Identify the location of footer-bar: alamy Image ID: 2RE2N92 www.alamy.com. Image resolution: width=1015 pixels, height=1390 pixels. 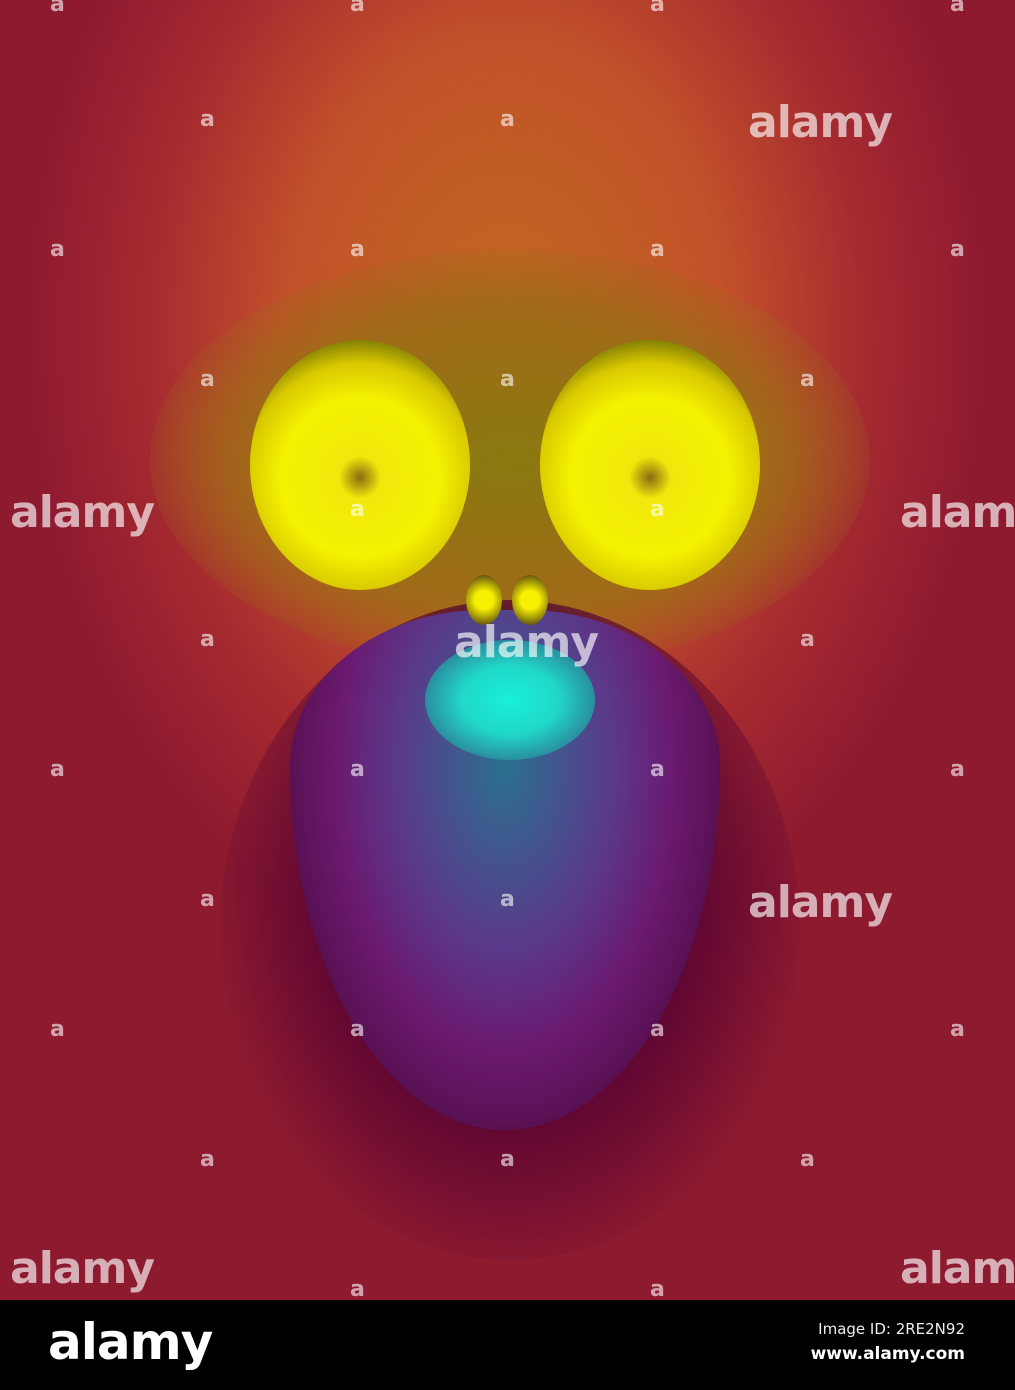
(507, 1345).